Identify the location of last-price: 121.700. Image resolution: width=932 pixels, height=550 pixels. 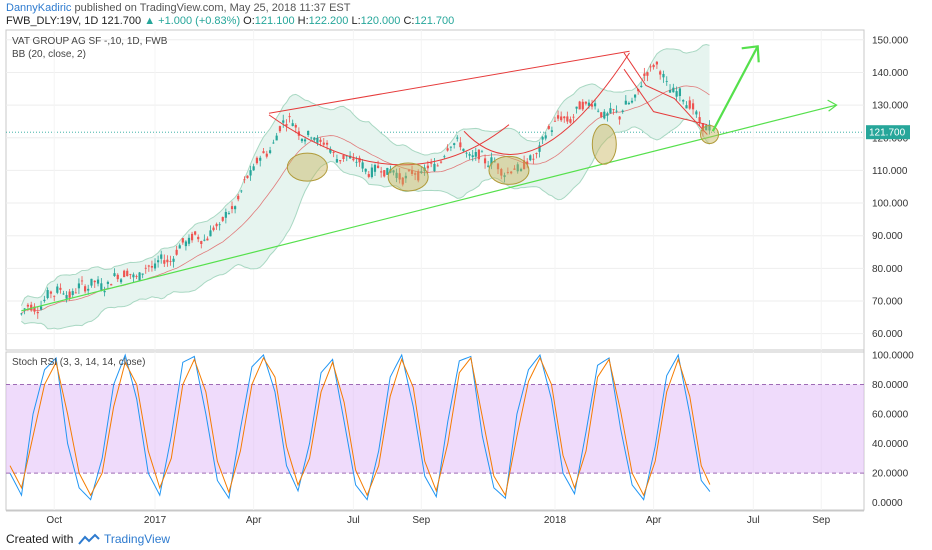
(121, 21).